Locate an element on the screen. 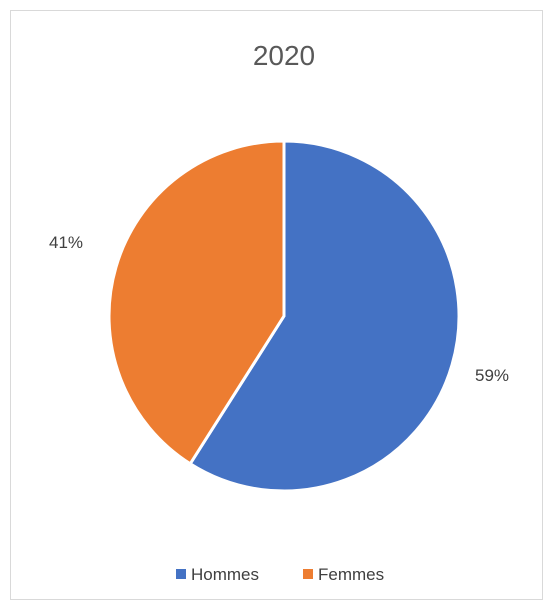 This screenshot has height=605, width=554. data-label-hommes: 59% is located at coordinates (492, 375).